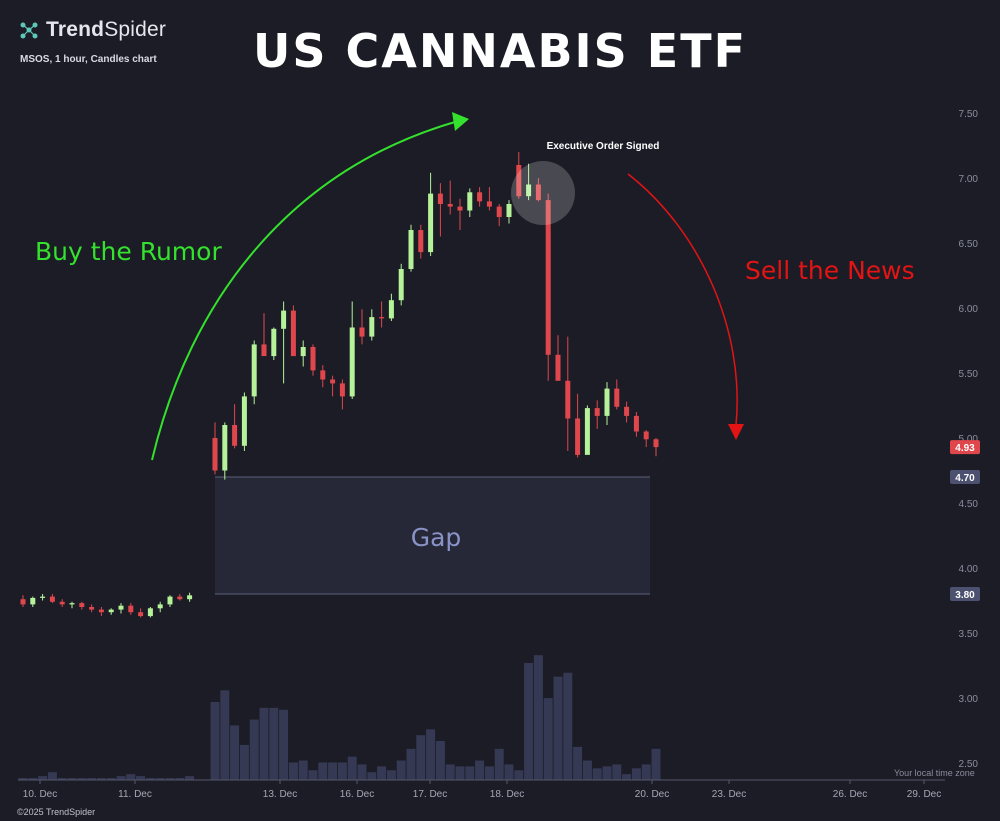 This screenshot has width=1000, height=821. Describe the element at coordinates (430, 794) in the screenshot. I see `x-tick-label: 17. Dec` at that location.